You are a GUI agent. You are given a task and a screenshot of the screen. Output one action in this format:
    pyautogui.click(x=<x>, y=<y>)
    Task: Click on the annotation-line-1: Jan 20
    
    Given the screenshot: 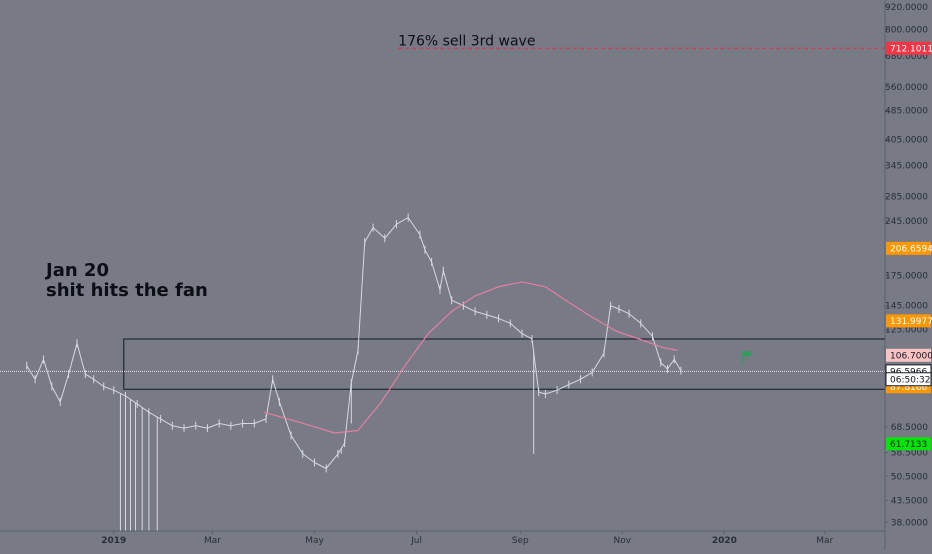 What is the action you would take?
    pyautogui.click(x=76, y=270)
    